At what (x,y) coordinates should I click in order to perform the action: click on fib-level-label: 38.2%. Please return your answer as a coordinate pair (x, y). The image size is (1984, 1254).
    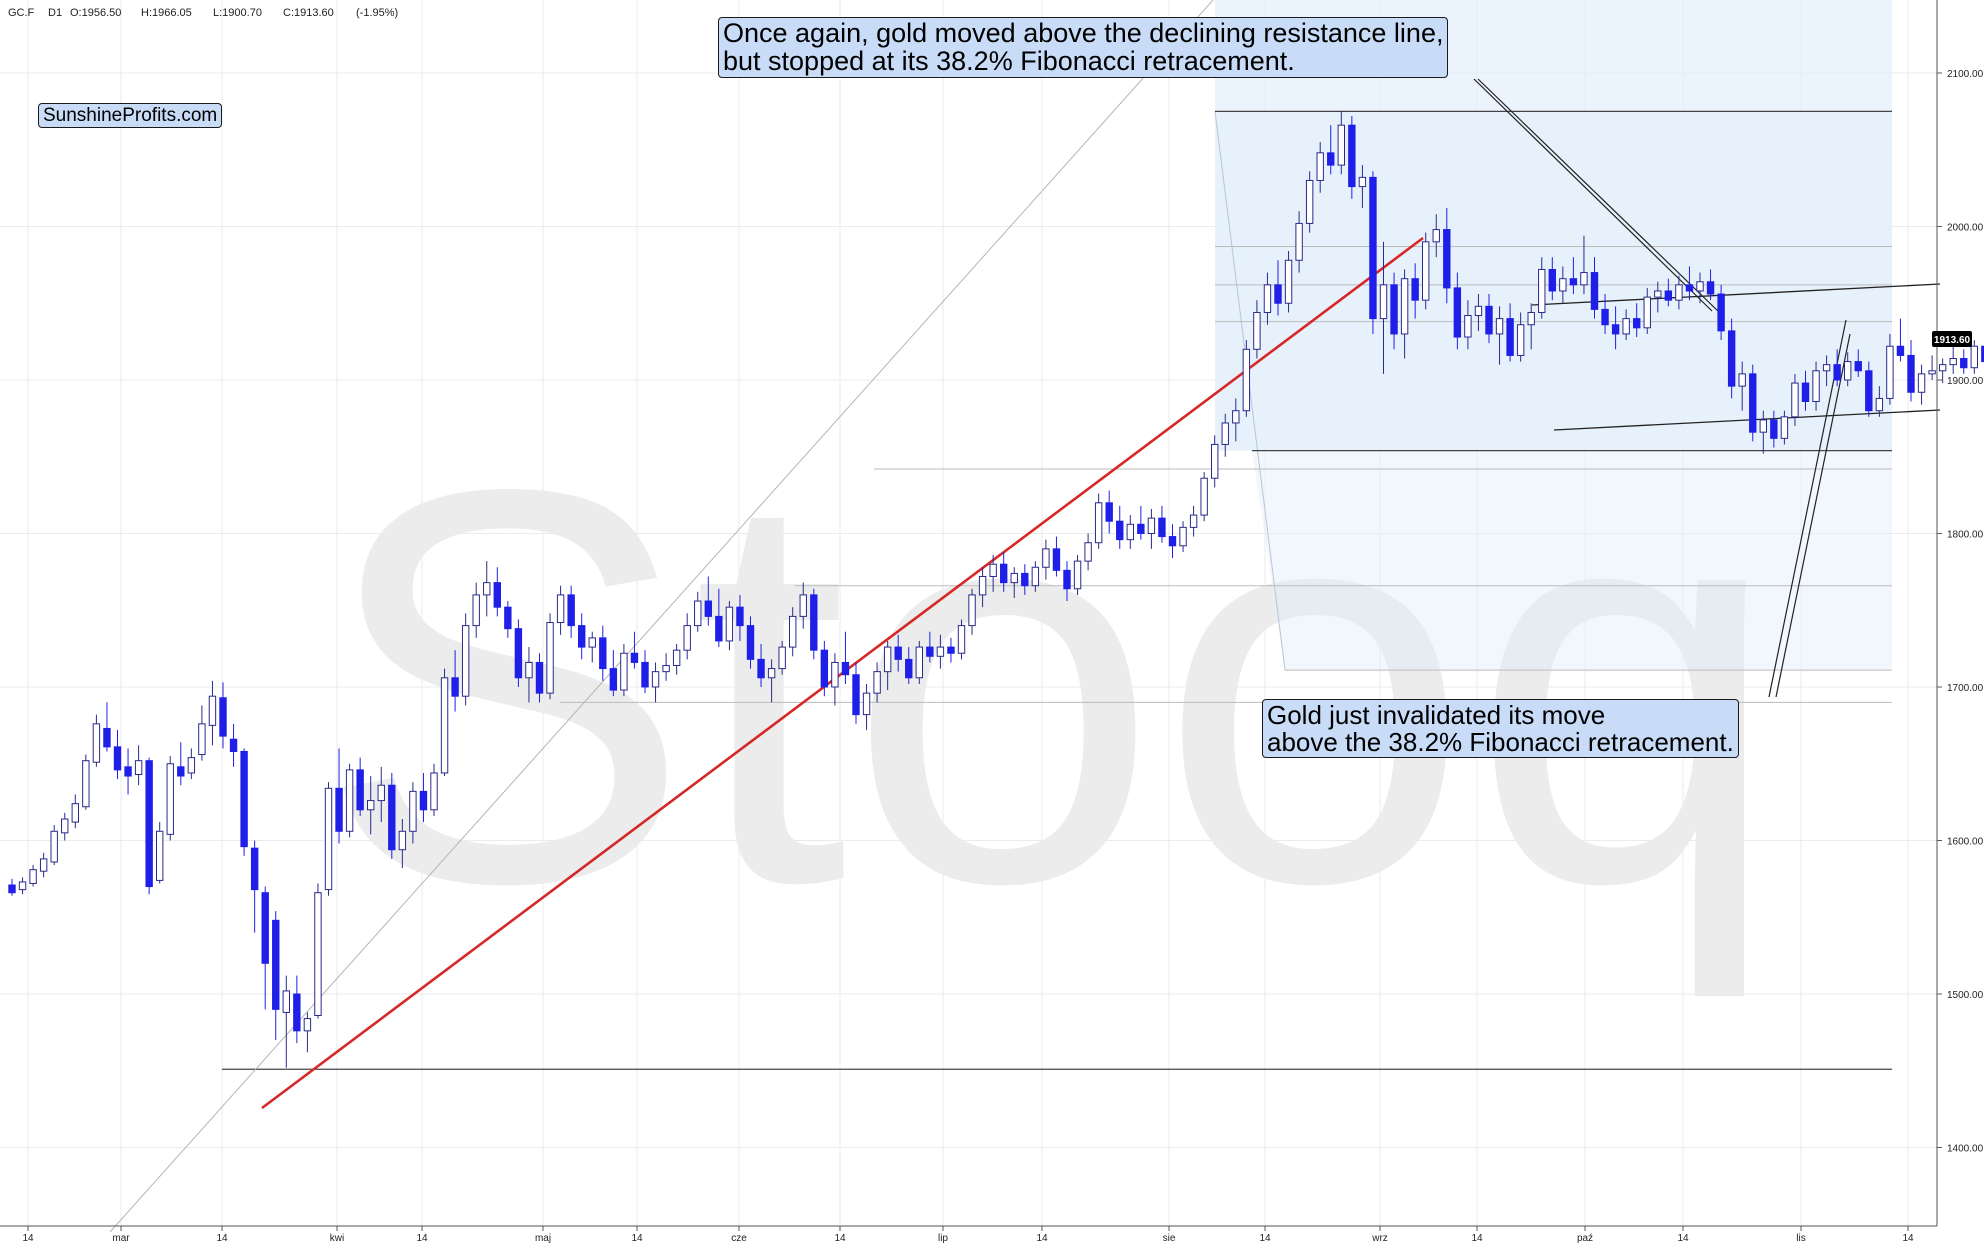
    Looking at the image, I should click on (1909, 1).